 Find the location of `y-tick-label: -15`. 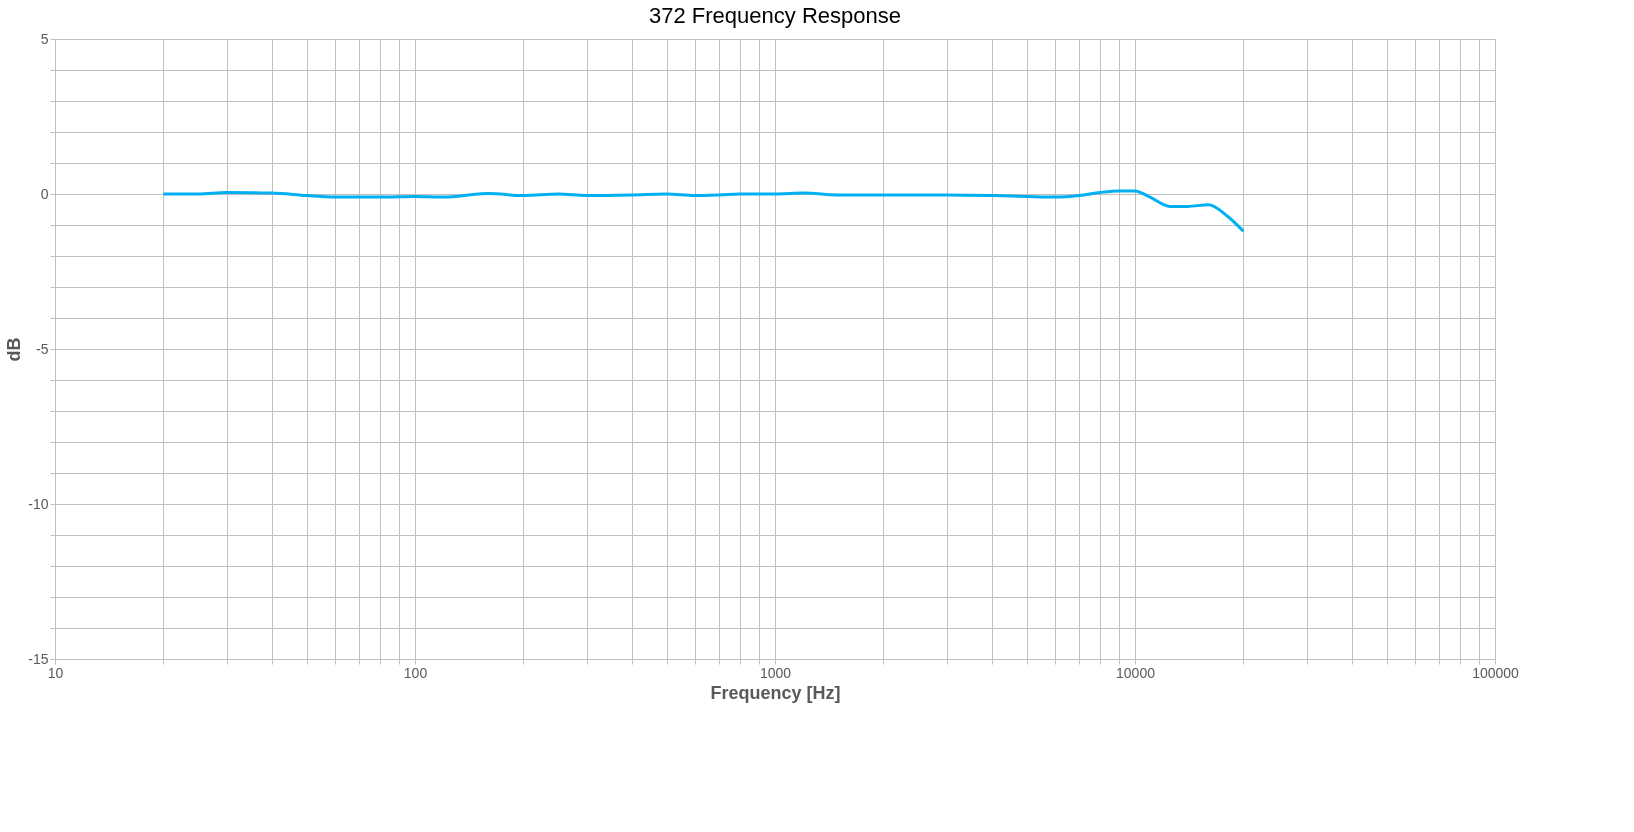

y-tick-label: -15 is located at coordinates (38, 658).